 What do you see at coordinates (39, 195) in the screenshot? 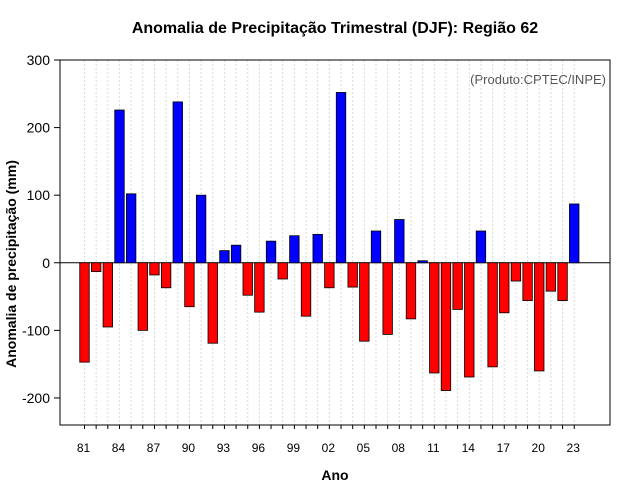
I see `y-tick-label: 100` at bounding box center [39, 195].